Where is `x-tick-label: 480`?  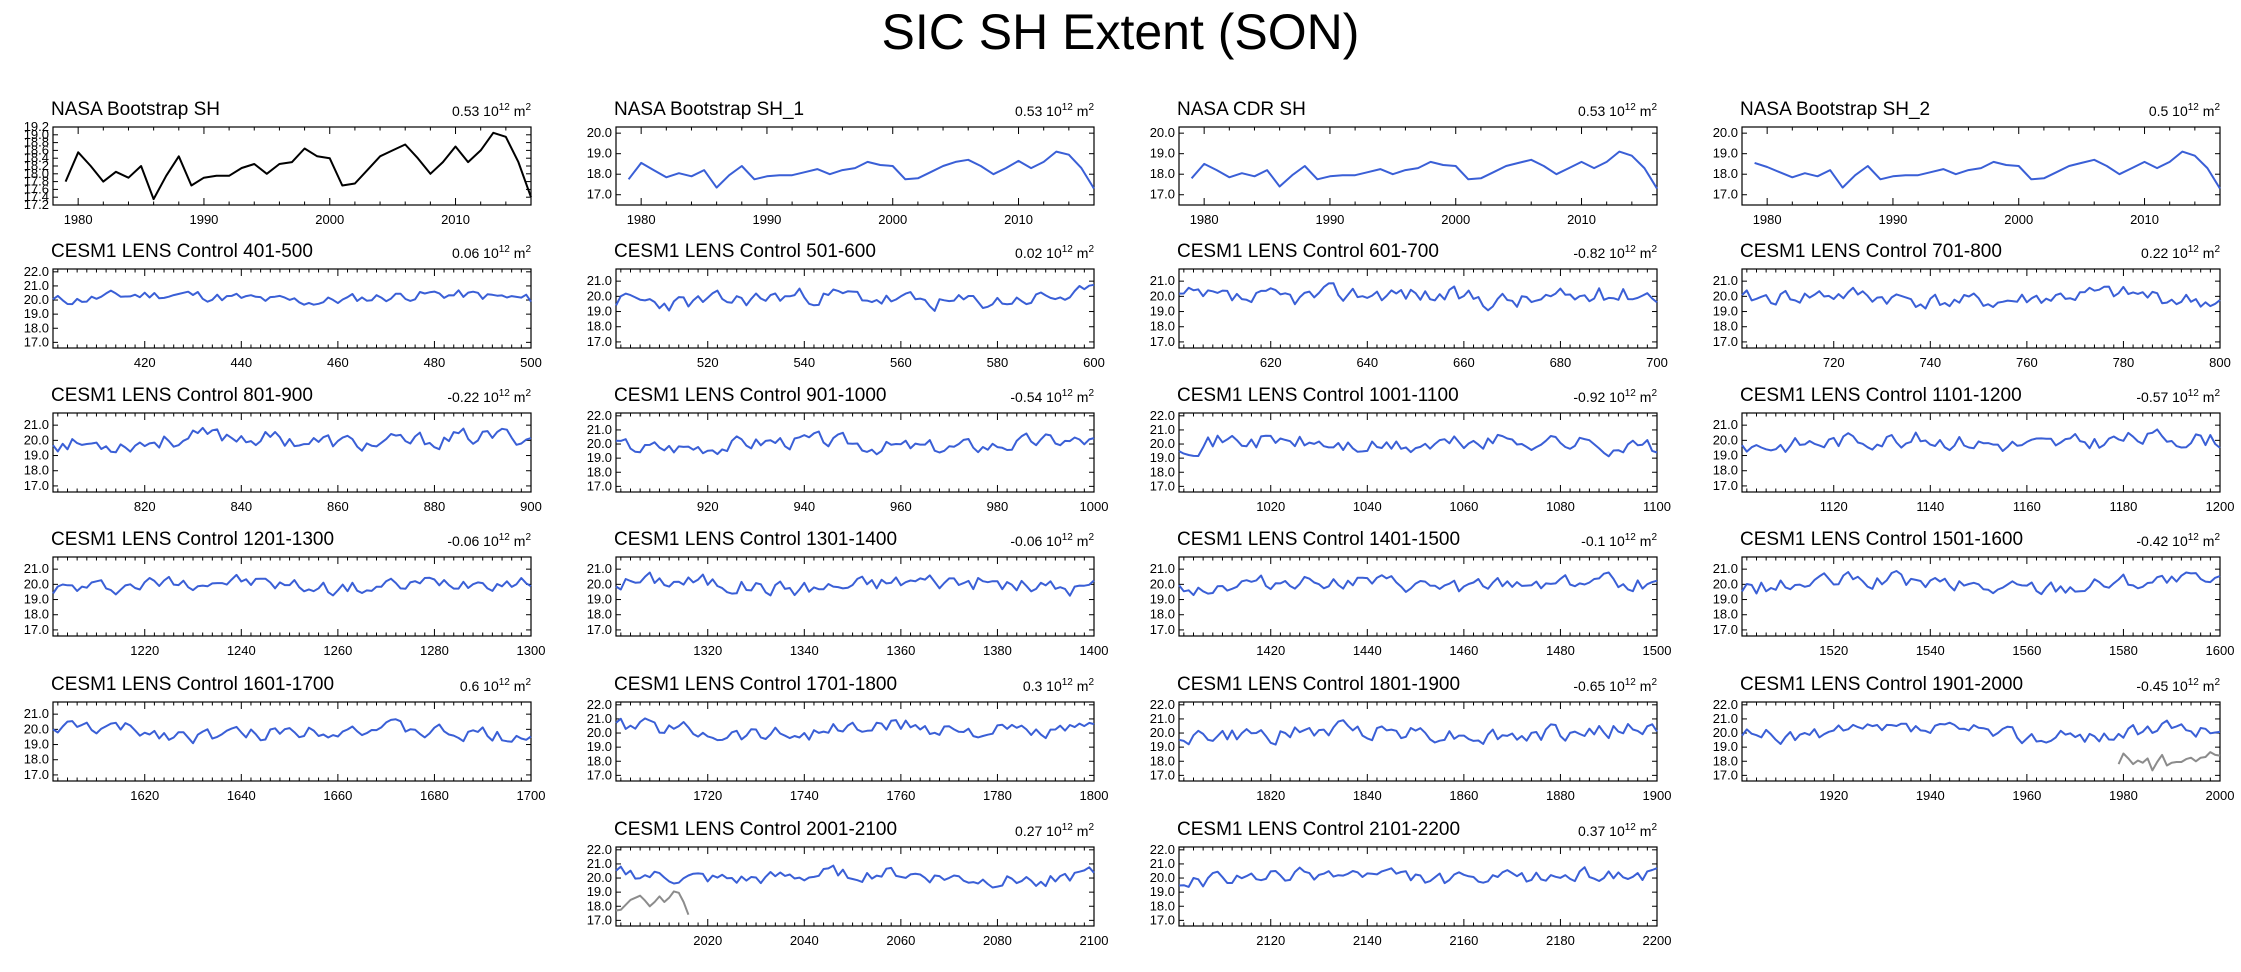 x-tick-label: 480 is located at coordinates (435, 362).